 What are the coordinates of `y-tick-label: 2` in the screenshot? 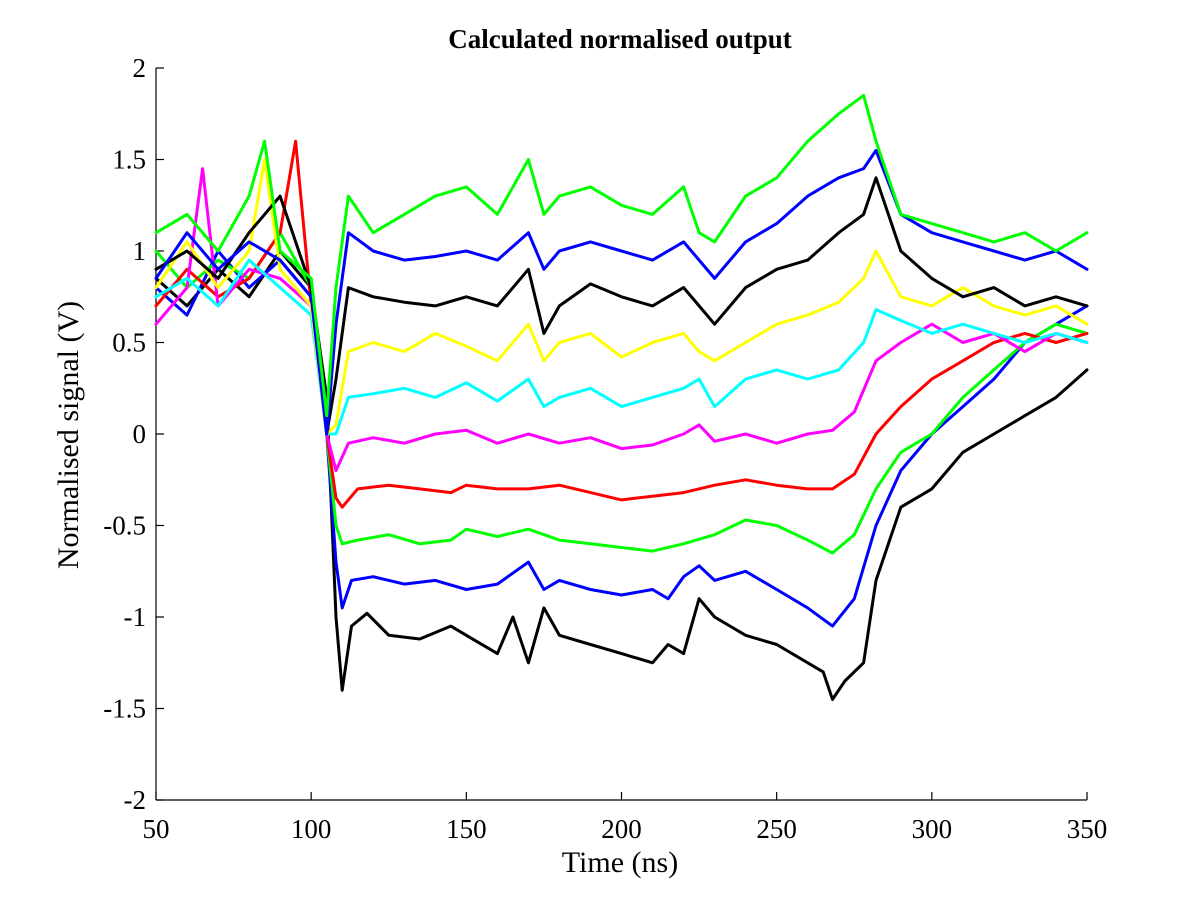 It's located at (140, 68).